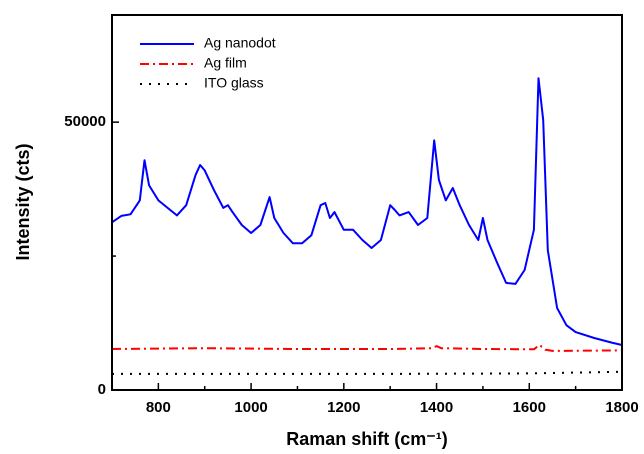  What do you see at coordinates (158, 407) in the screenshot?
I see `x-tick-label: 800` at bounding box center [158, 407].